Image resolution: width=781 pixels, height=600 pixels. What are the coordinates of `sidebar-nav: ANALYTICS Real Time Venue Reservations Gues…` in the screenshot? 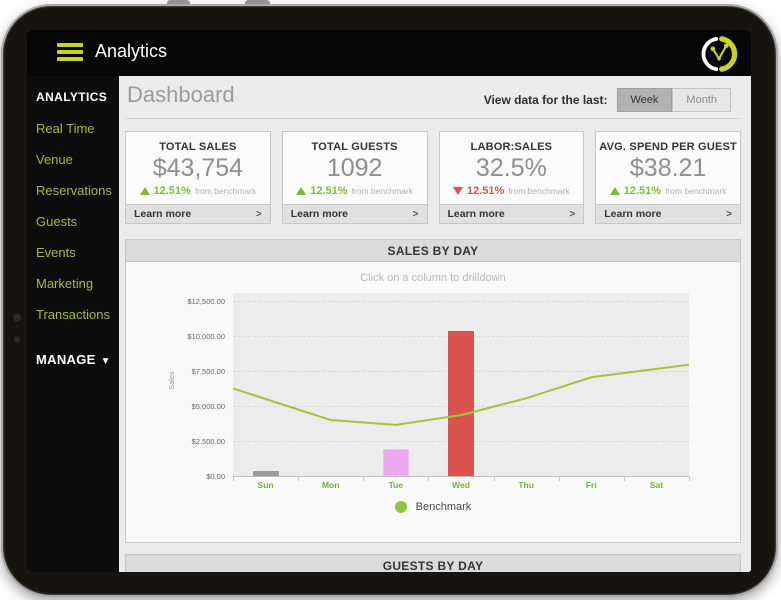 It's located at (73, 324).